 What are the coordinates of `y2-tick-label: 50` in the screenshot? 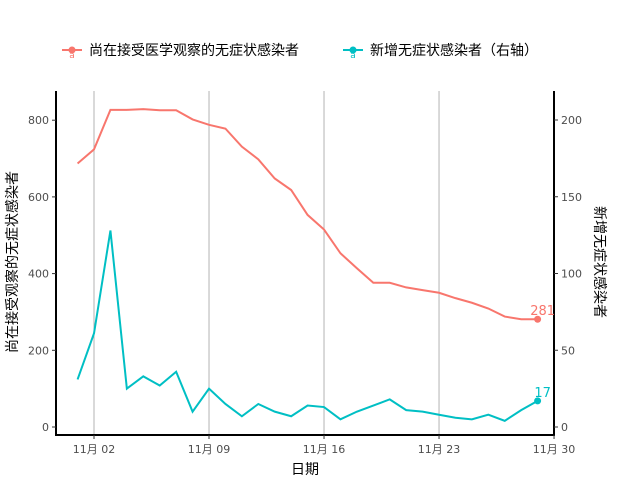 It's located at (568, 350).